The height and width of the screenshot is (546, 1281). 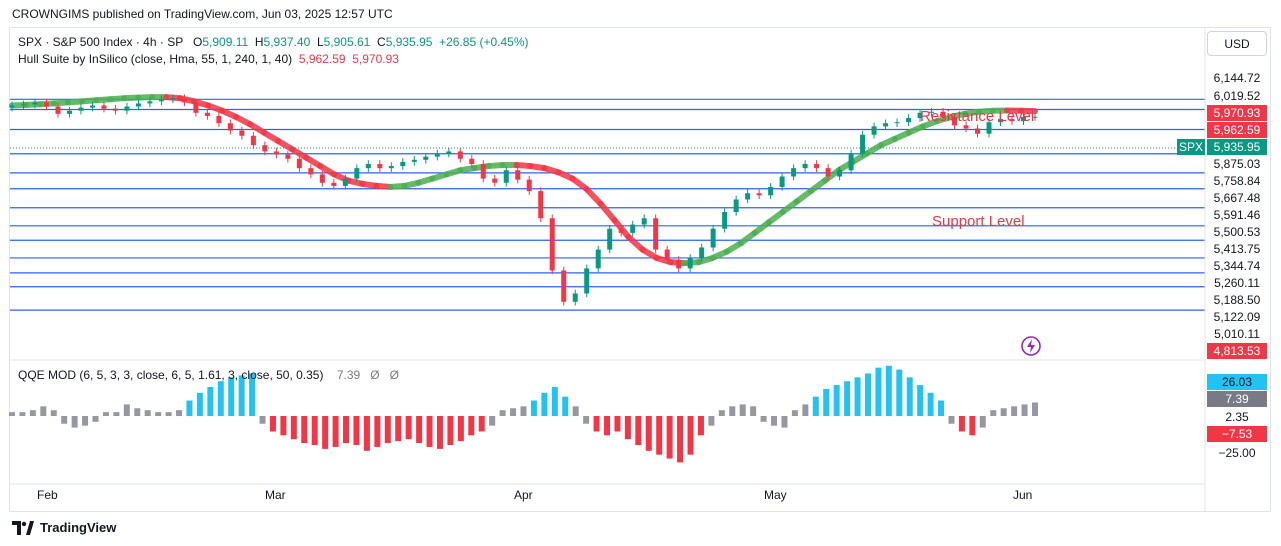 What do you see at coordinates (523, 414) in the screenshot?
I see `qqe-histogram` at bounding box center [523, 414].